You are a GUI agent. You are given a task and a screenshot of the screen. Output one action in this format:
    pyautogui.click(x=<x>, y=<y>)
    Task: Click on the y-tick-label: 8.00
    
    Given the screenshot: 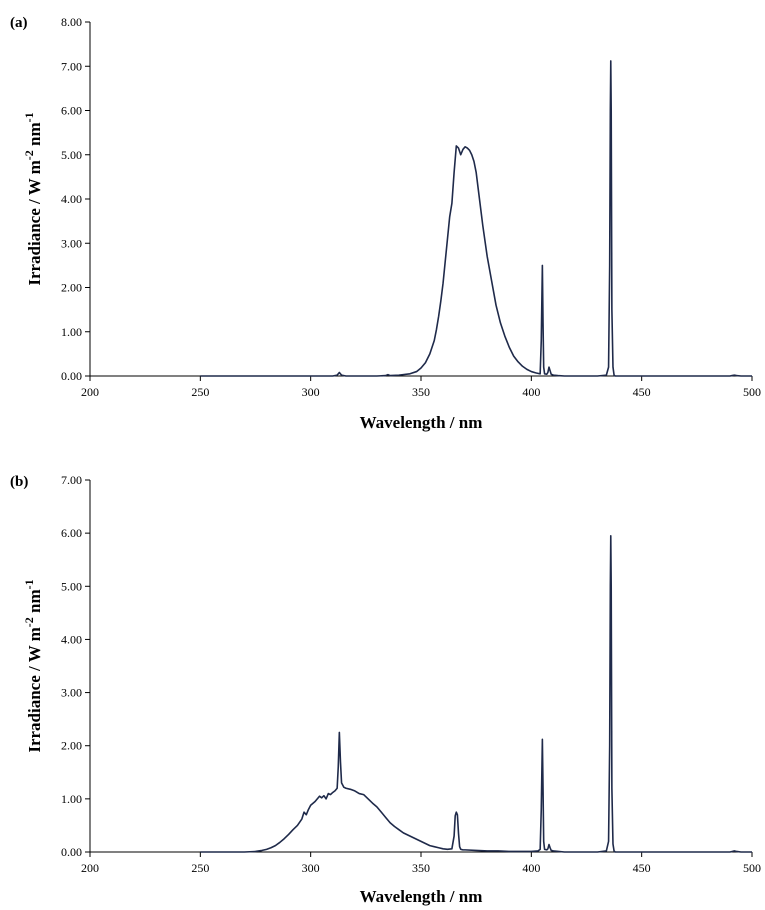 What is the action you would take?
    pyautogui.click(x=71, y=22)
    